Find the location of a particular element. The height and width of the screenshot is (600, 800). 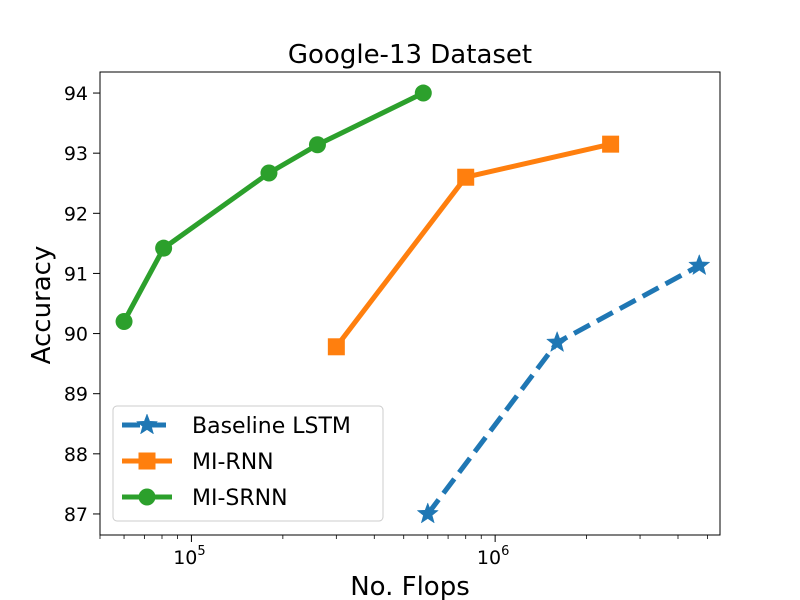

x-axis-label: No. Flops is located at coordinates (410, 586).